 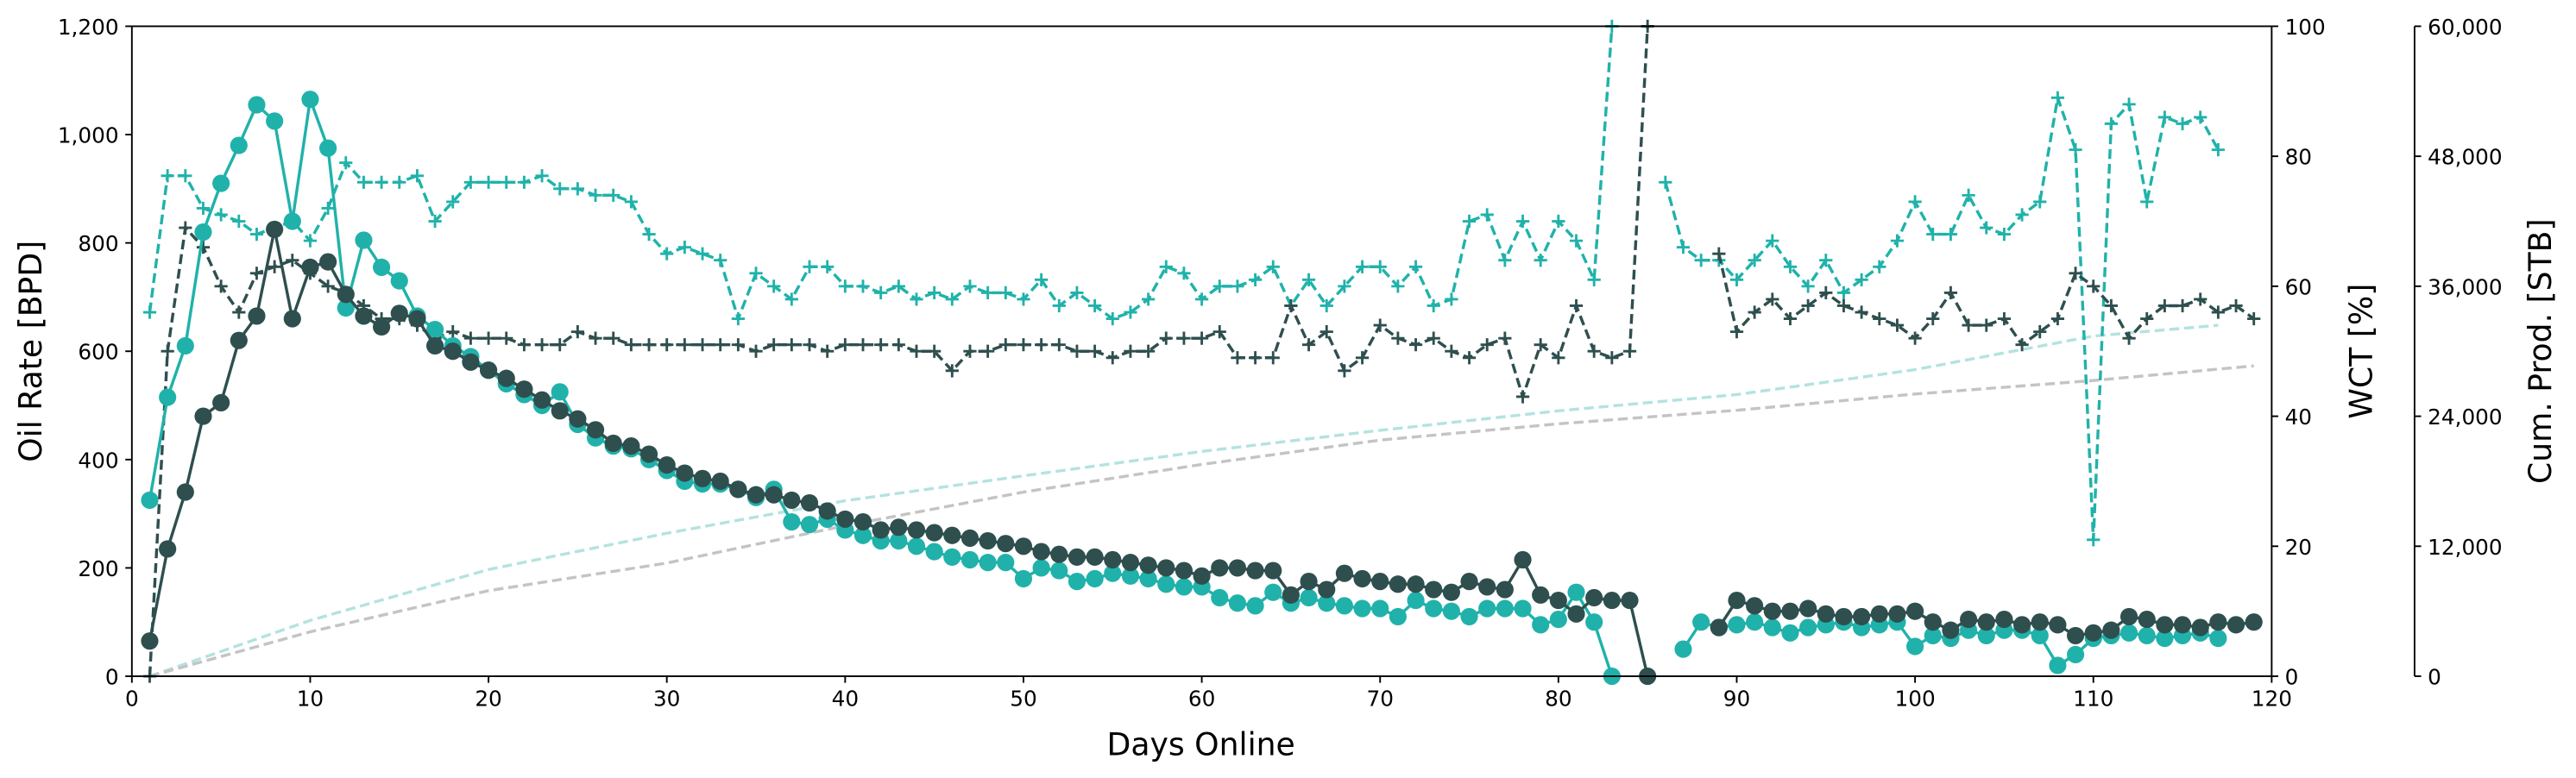 I want to click on y2-tick-label: 100, so click(x=2305, y=27).